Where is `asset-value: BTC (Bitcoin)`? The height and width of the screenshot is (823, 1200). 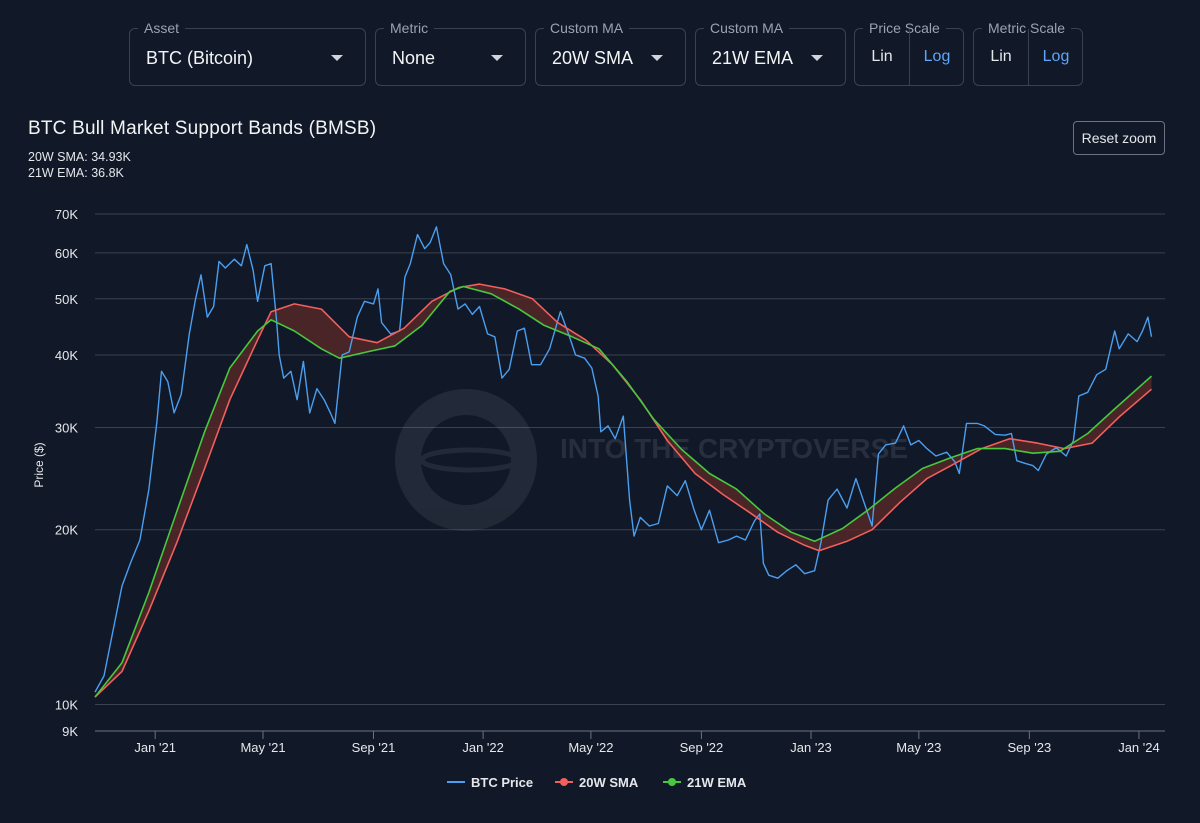
asset-value: BTC (Bitcoin) is located at coordinates (200, 58).